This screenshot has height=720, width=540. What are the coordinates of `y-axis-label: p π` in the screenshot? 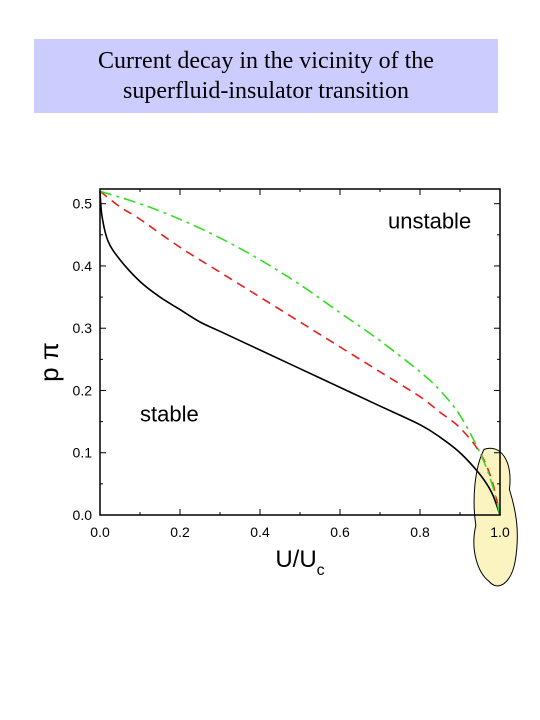 It's located at (49, 362).